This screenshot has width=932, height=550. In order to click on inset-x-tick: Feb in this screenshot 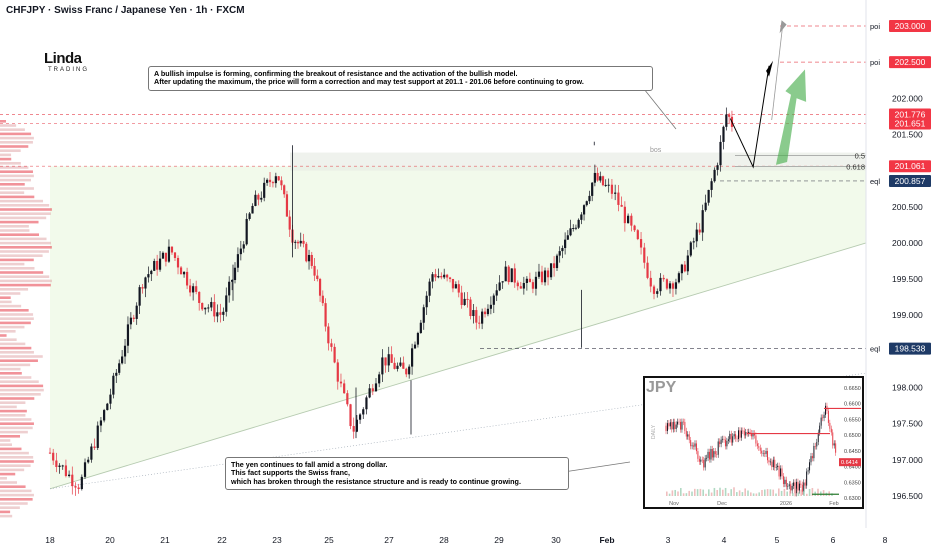, I will do `click(833, 504)`.